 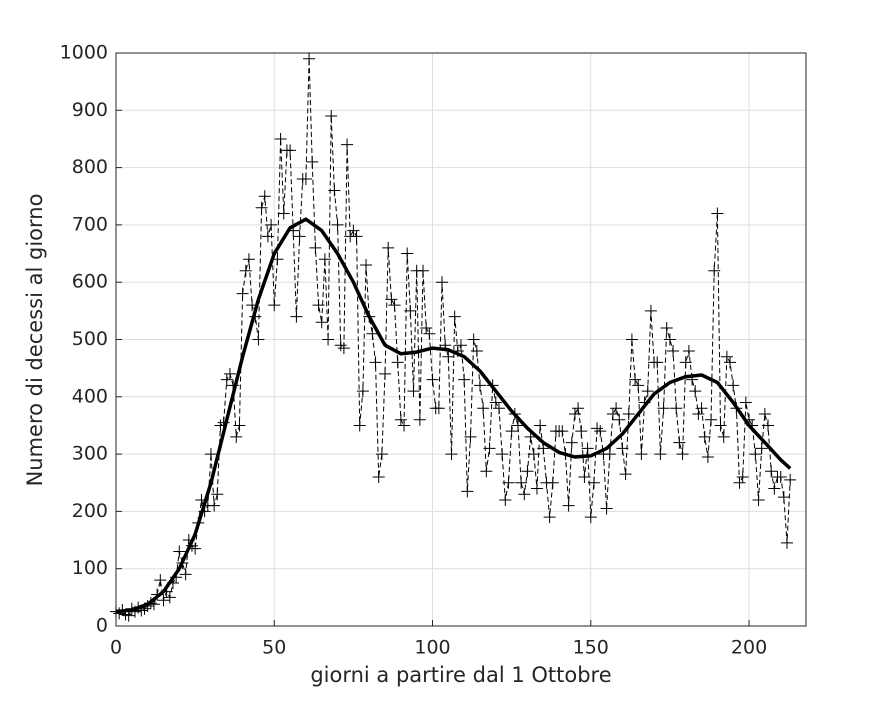 I want to click on x-axis-label: giorni a partire dal 1 Ottobre, so click(x=460, y=675).